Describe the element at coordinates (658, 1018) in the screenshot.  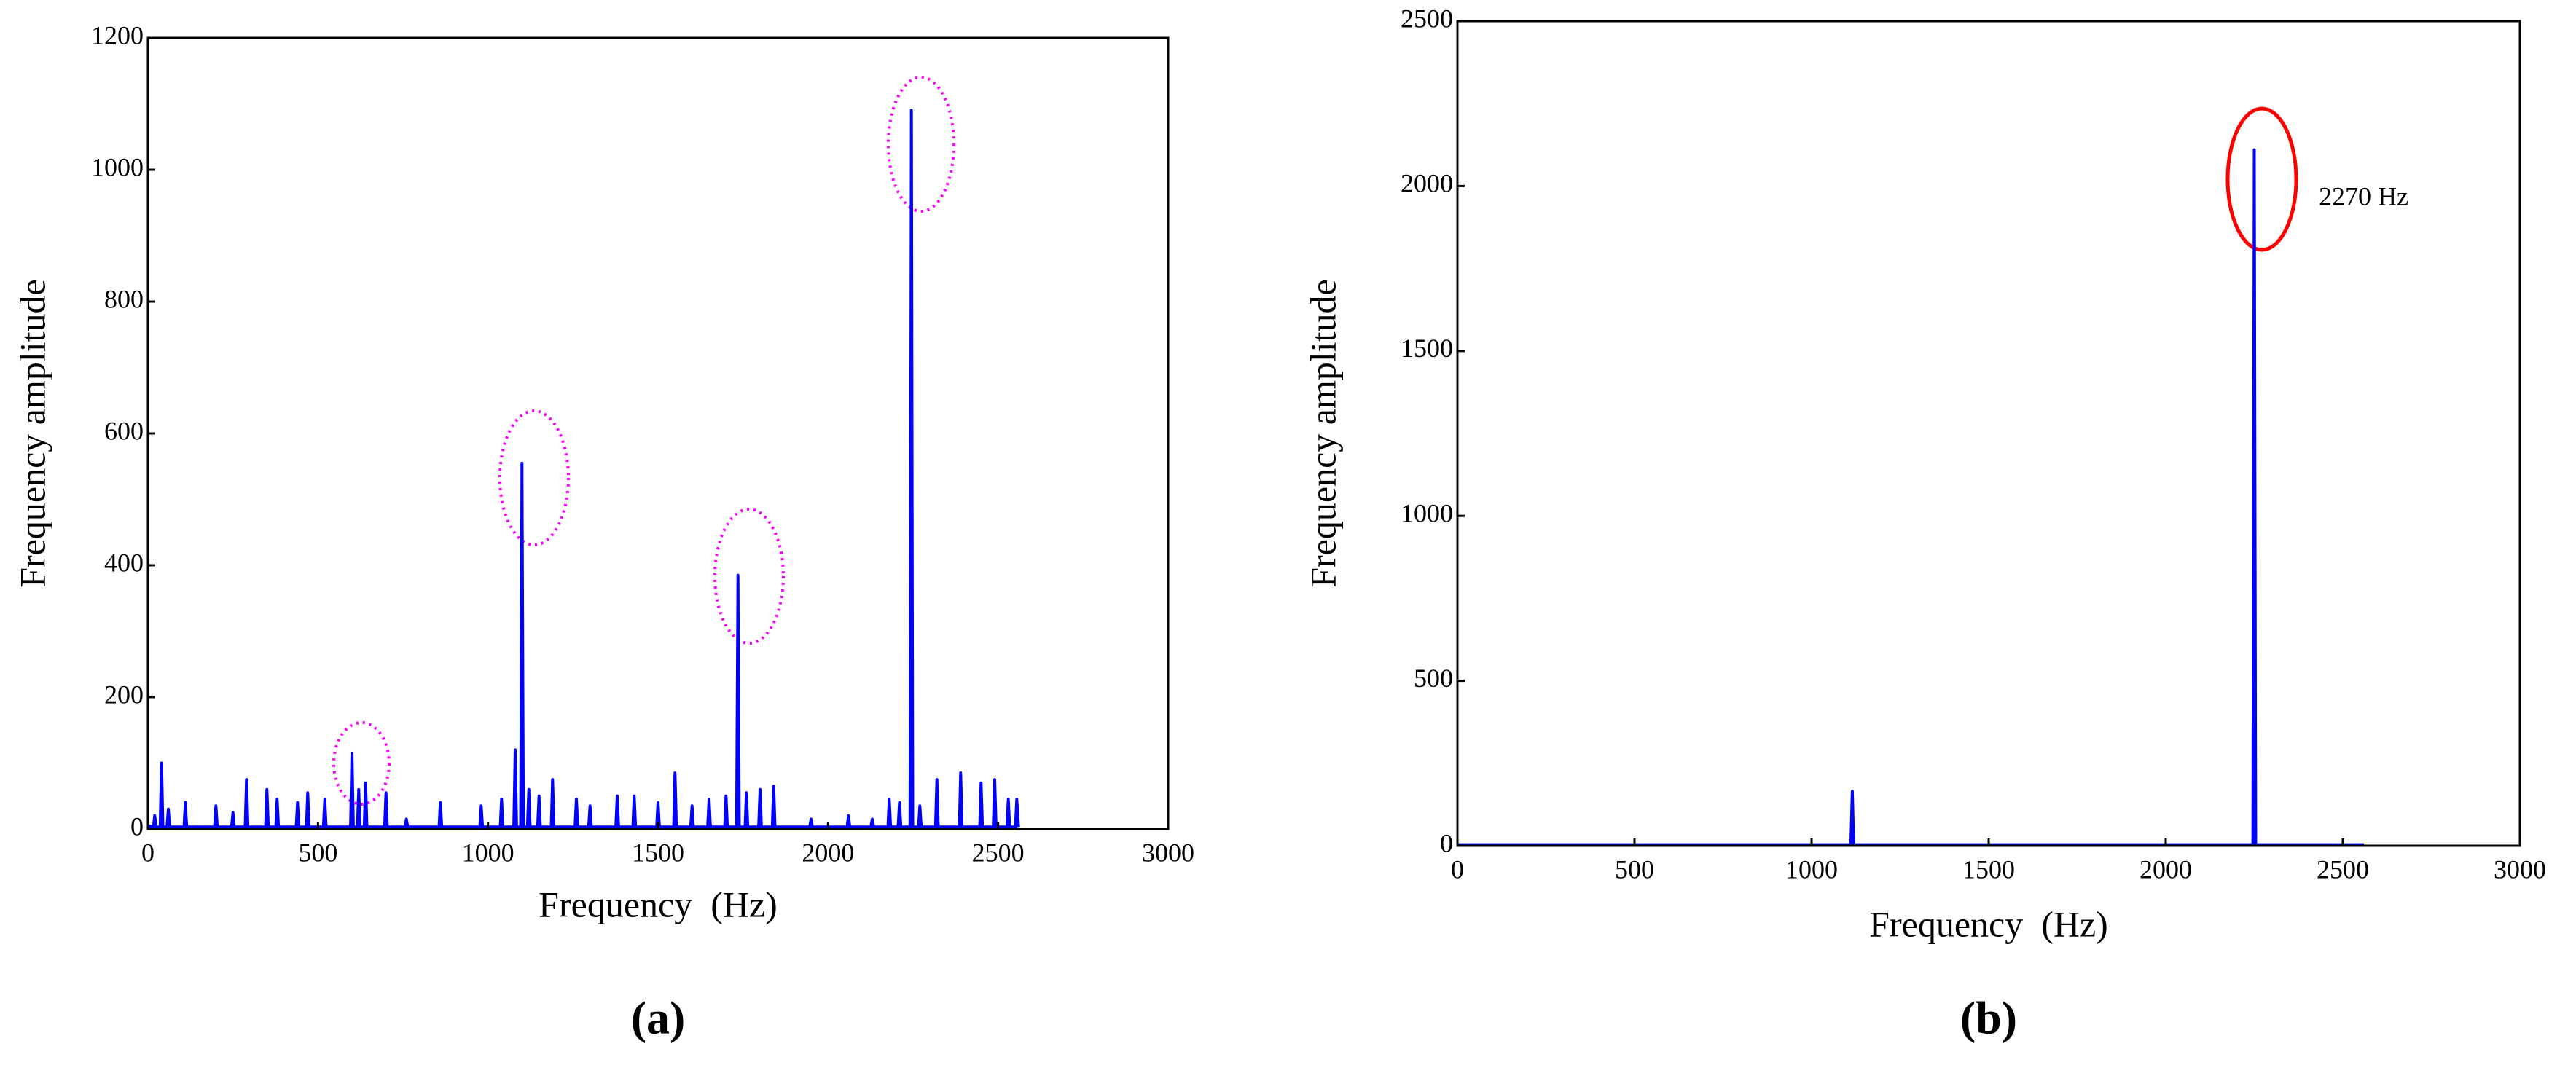
I see `panel-label: (a)` at that location.